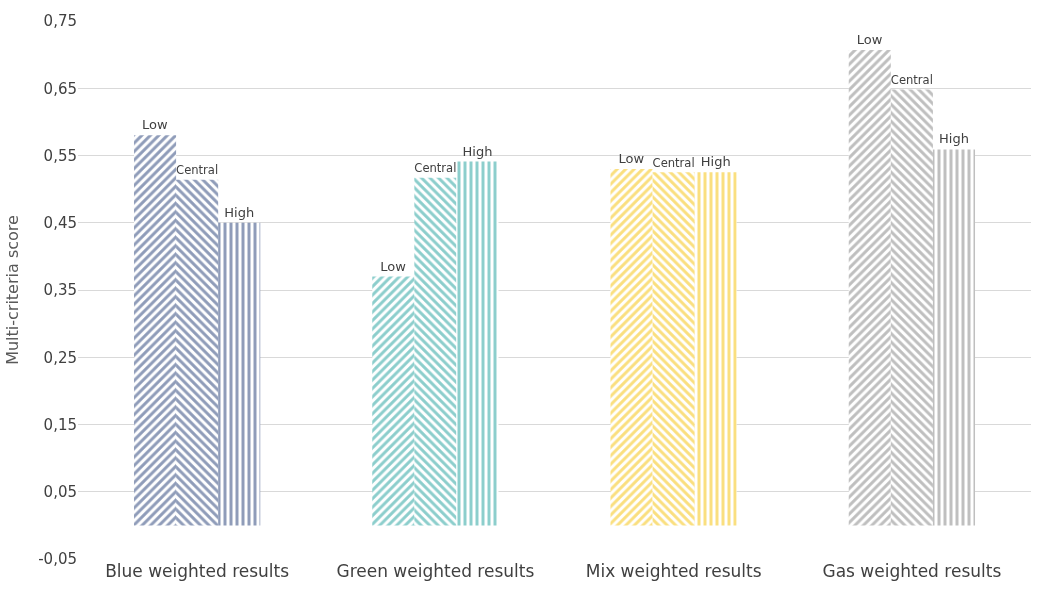 The image size is (1046, 599). What do you see at coordinates (239, 212) in the screenshot?
I see `series-label: High` at bounding box center [239, 212].